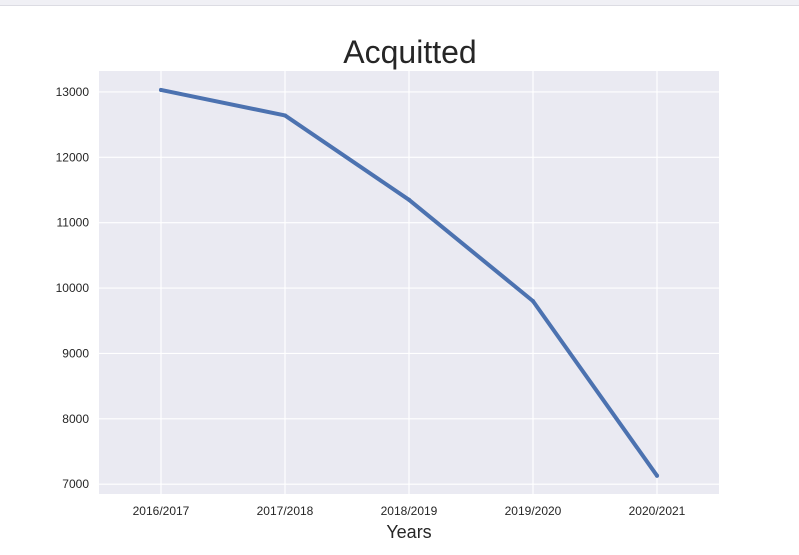 The width and height of the screenshot is (799, 555). Describe the element at coordinates (409, 52) in the screenshot. I see `chart-title: Acquitted` at that location.